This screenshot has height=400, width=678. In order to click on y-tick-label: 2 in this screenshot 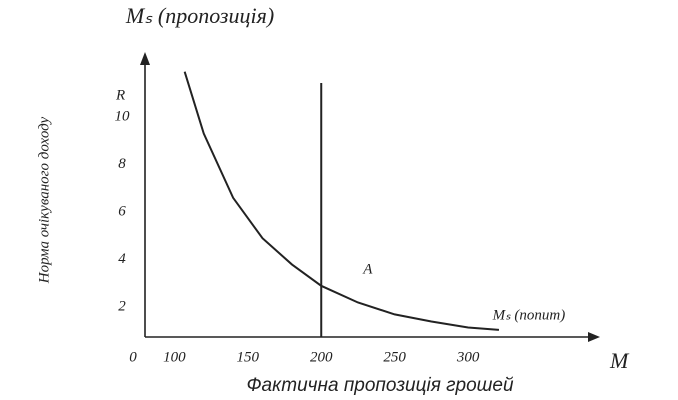, I will do `click(122, 307)`.